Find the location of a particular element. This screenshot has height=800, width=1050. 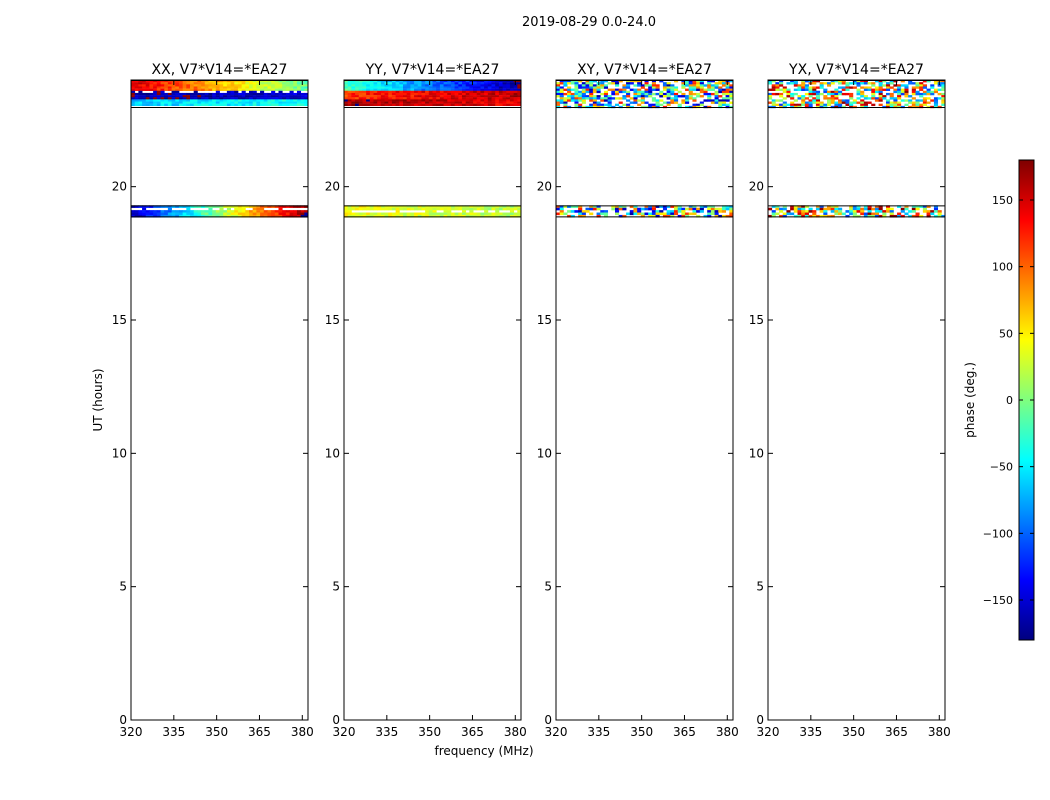

x-tick-label: 380 is located at coordinates (515, 732).